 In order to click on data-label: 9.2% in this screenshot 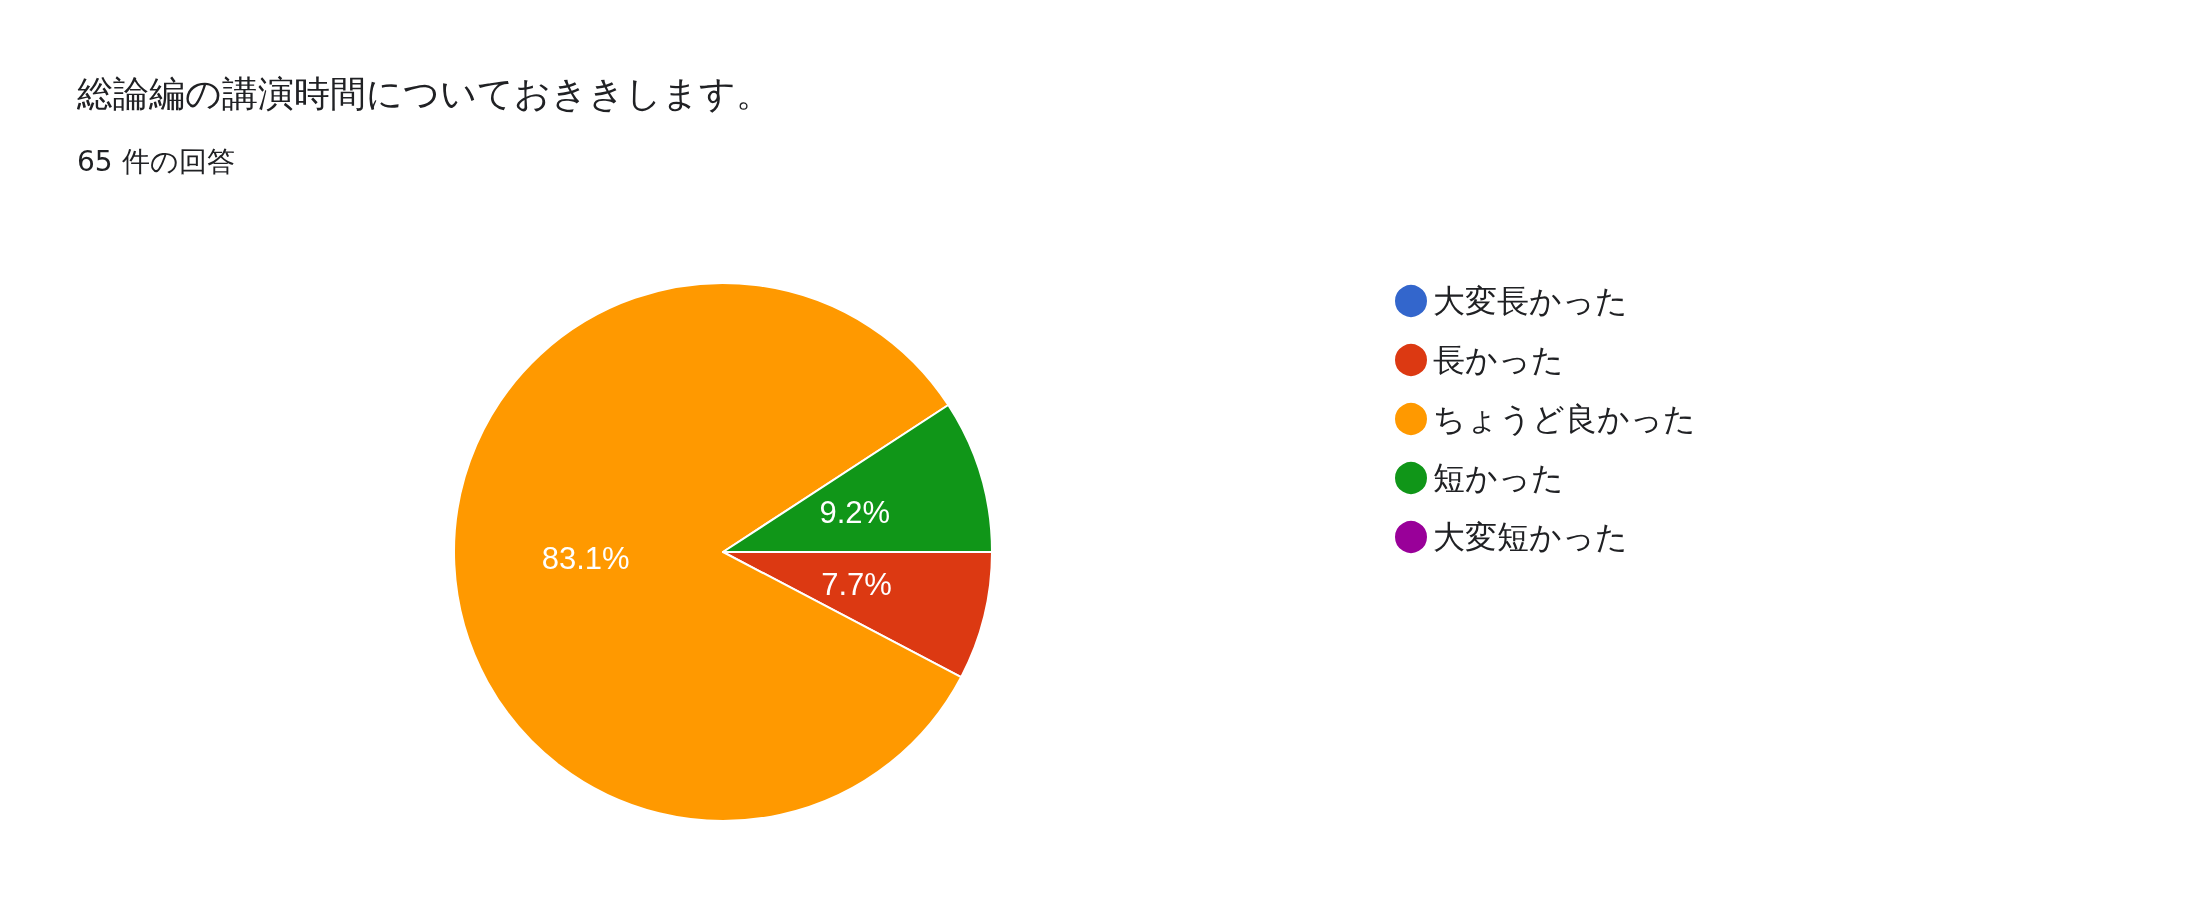, I will do `click(855, 513)`.